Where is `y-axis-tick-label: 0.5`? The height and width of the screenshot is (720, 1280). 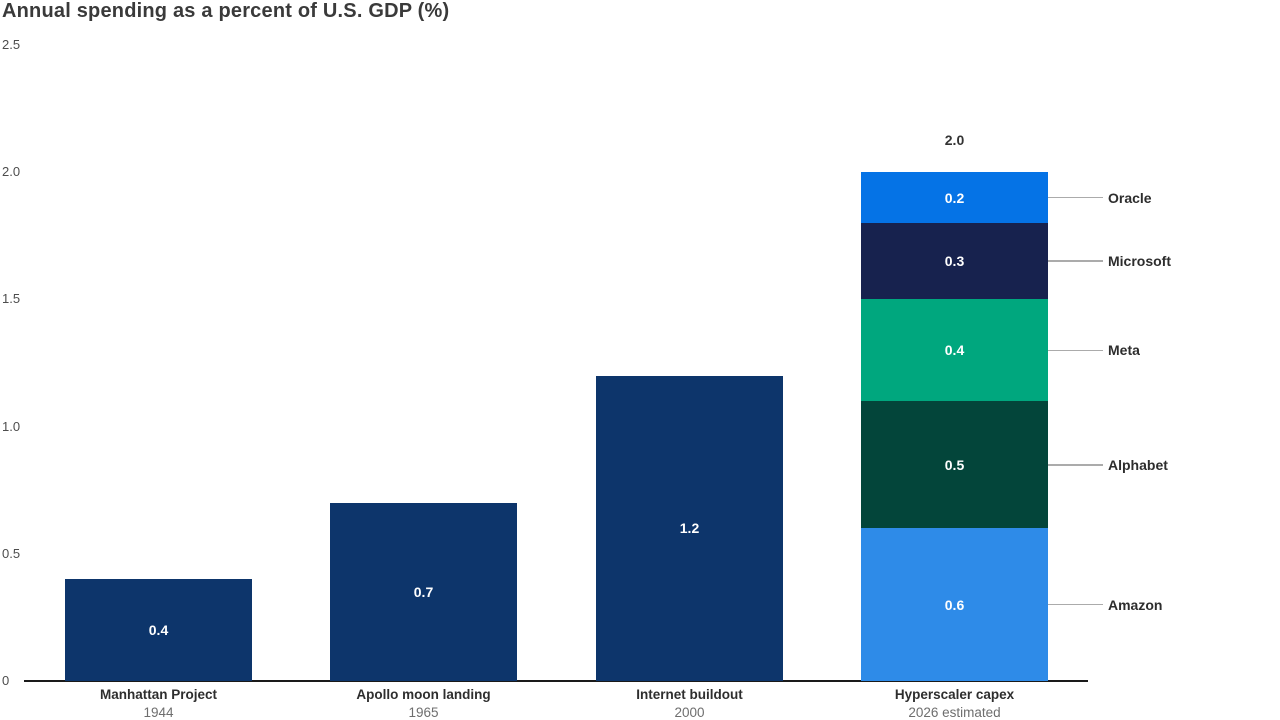 y-axis-tick-label: 0.5 is located at coordinates (11, 553).